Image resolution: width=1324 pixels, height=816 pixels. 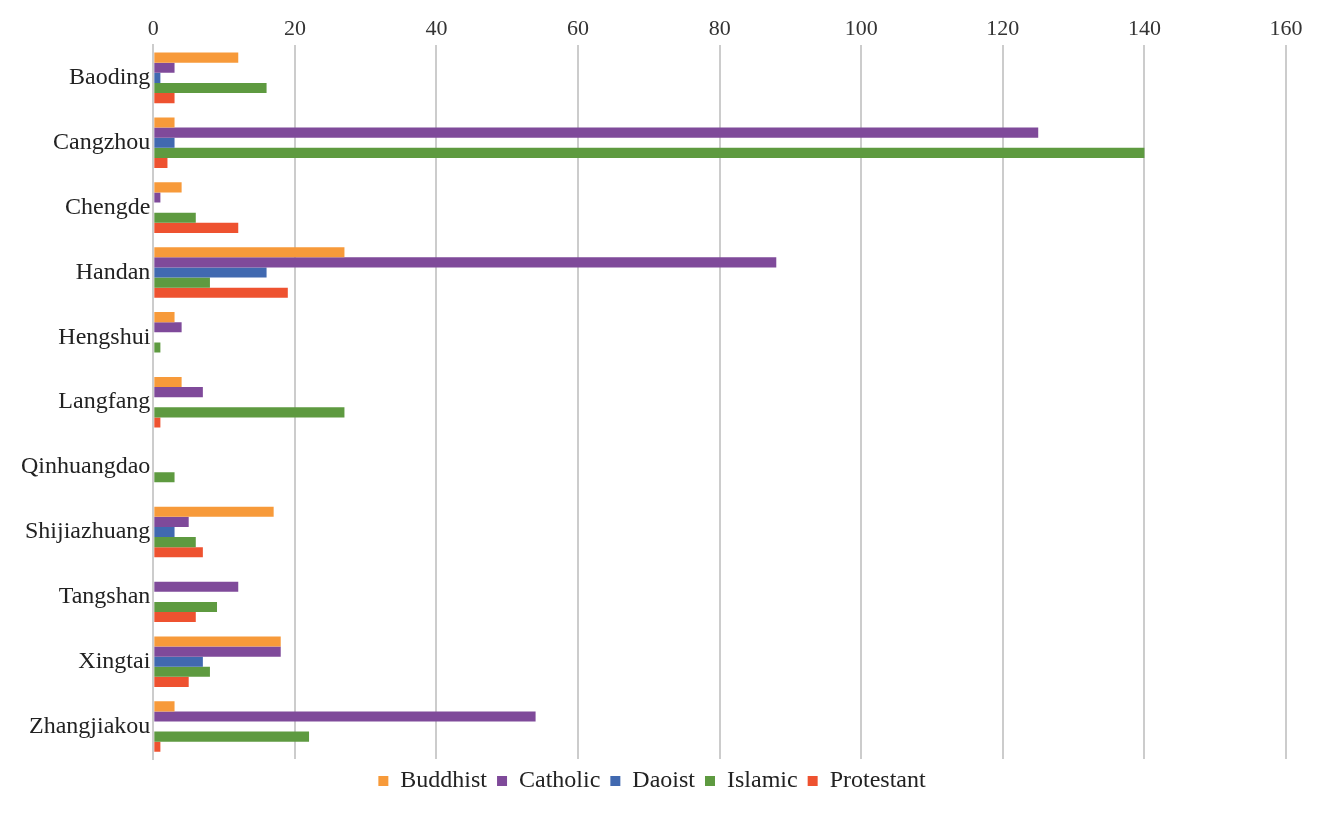 What do you see at coordinates (444, 779) in the screenshot?
I see `legend-label: Buddhist` at bounding box center [444, 779].